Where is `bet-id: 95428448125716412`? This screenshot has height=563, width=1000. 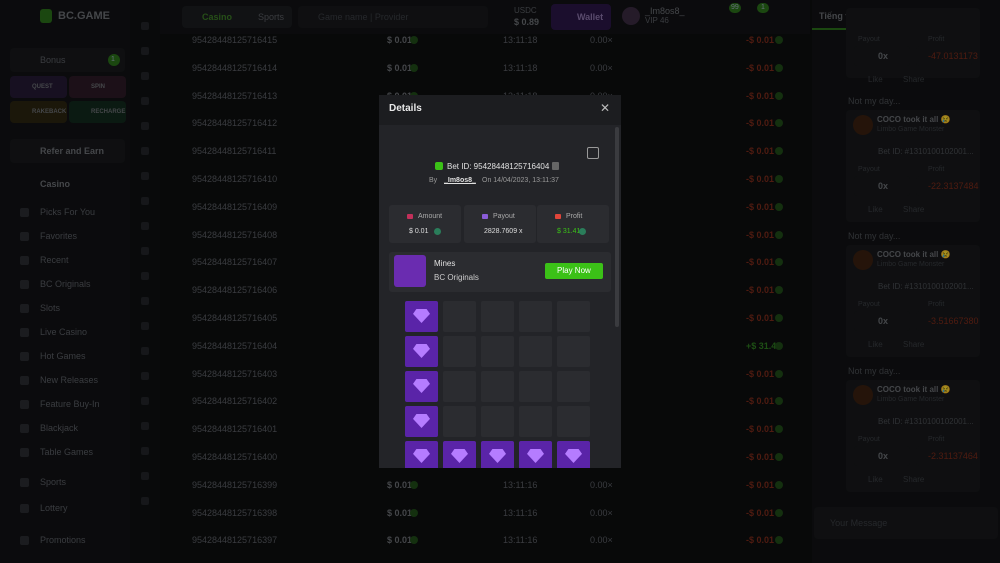 bet-id: 95428448125716412 is located at coordinates (235, 123).